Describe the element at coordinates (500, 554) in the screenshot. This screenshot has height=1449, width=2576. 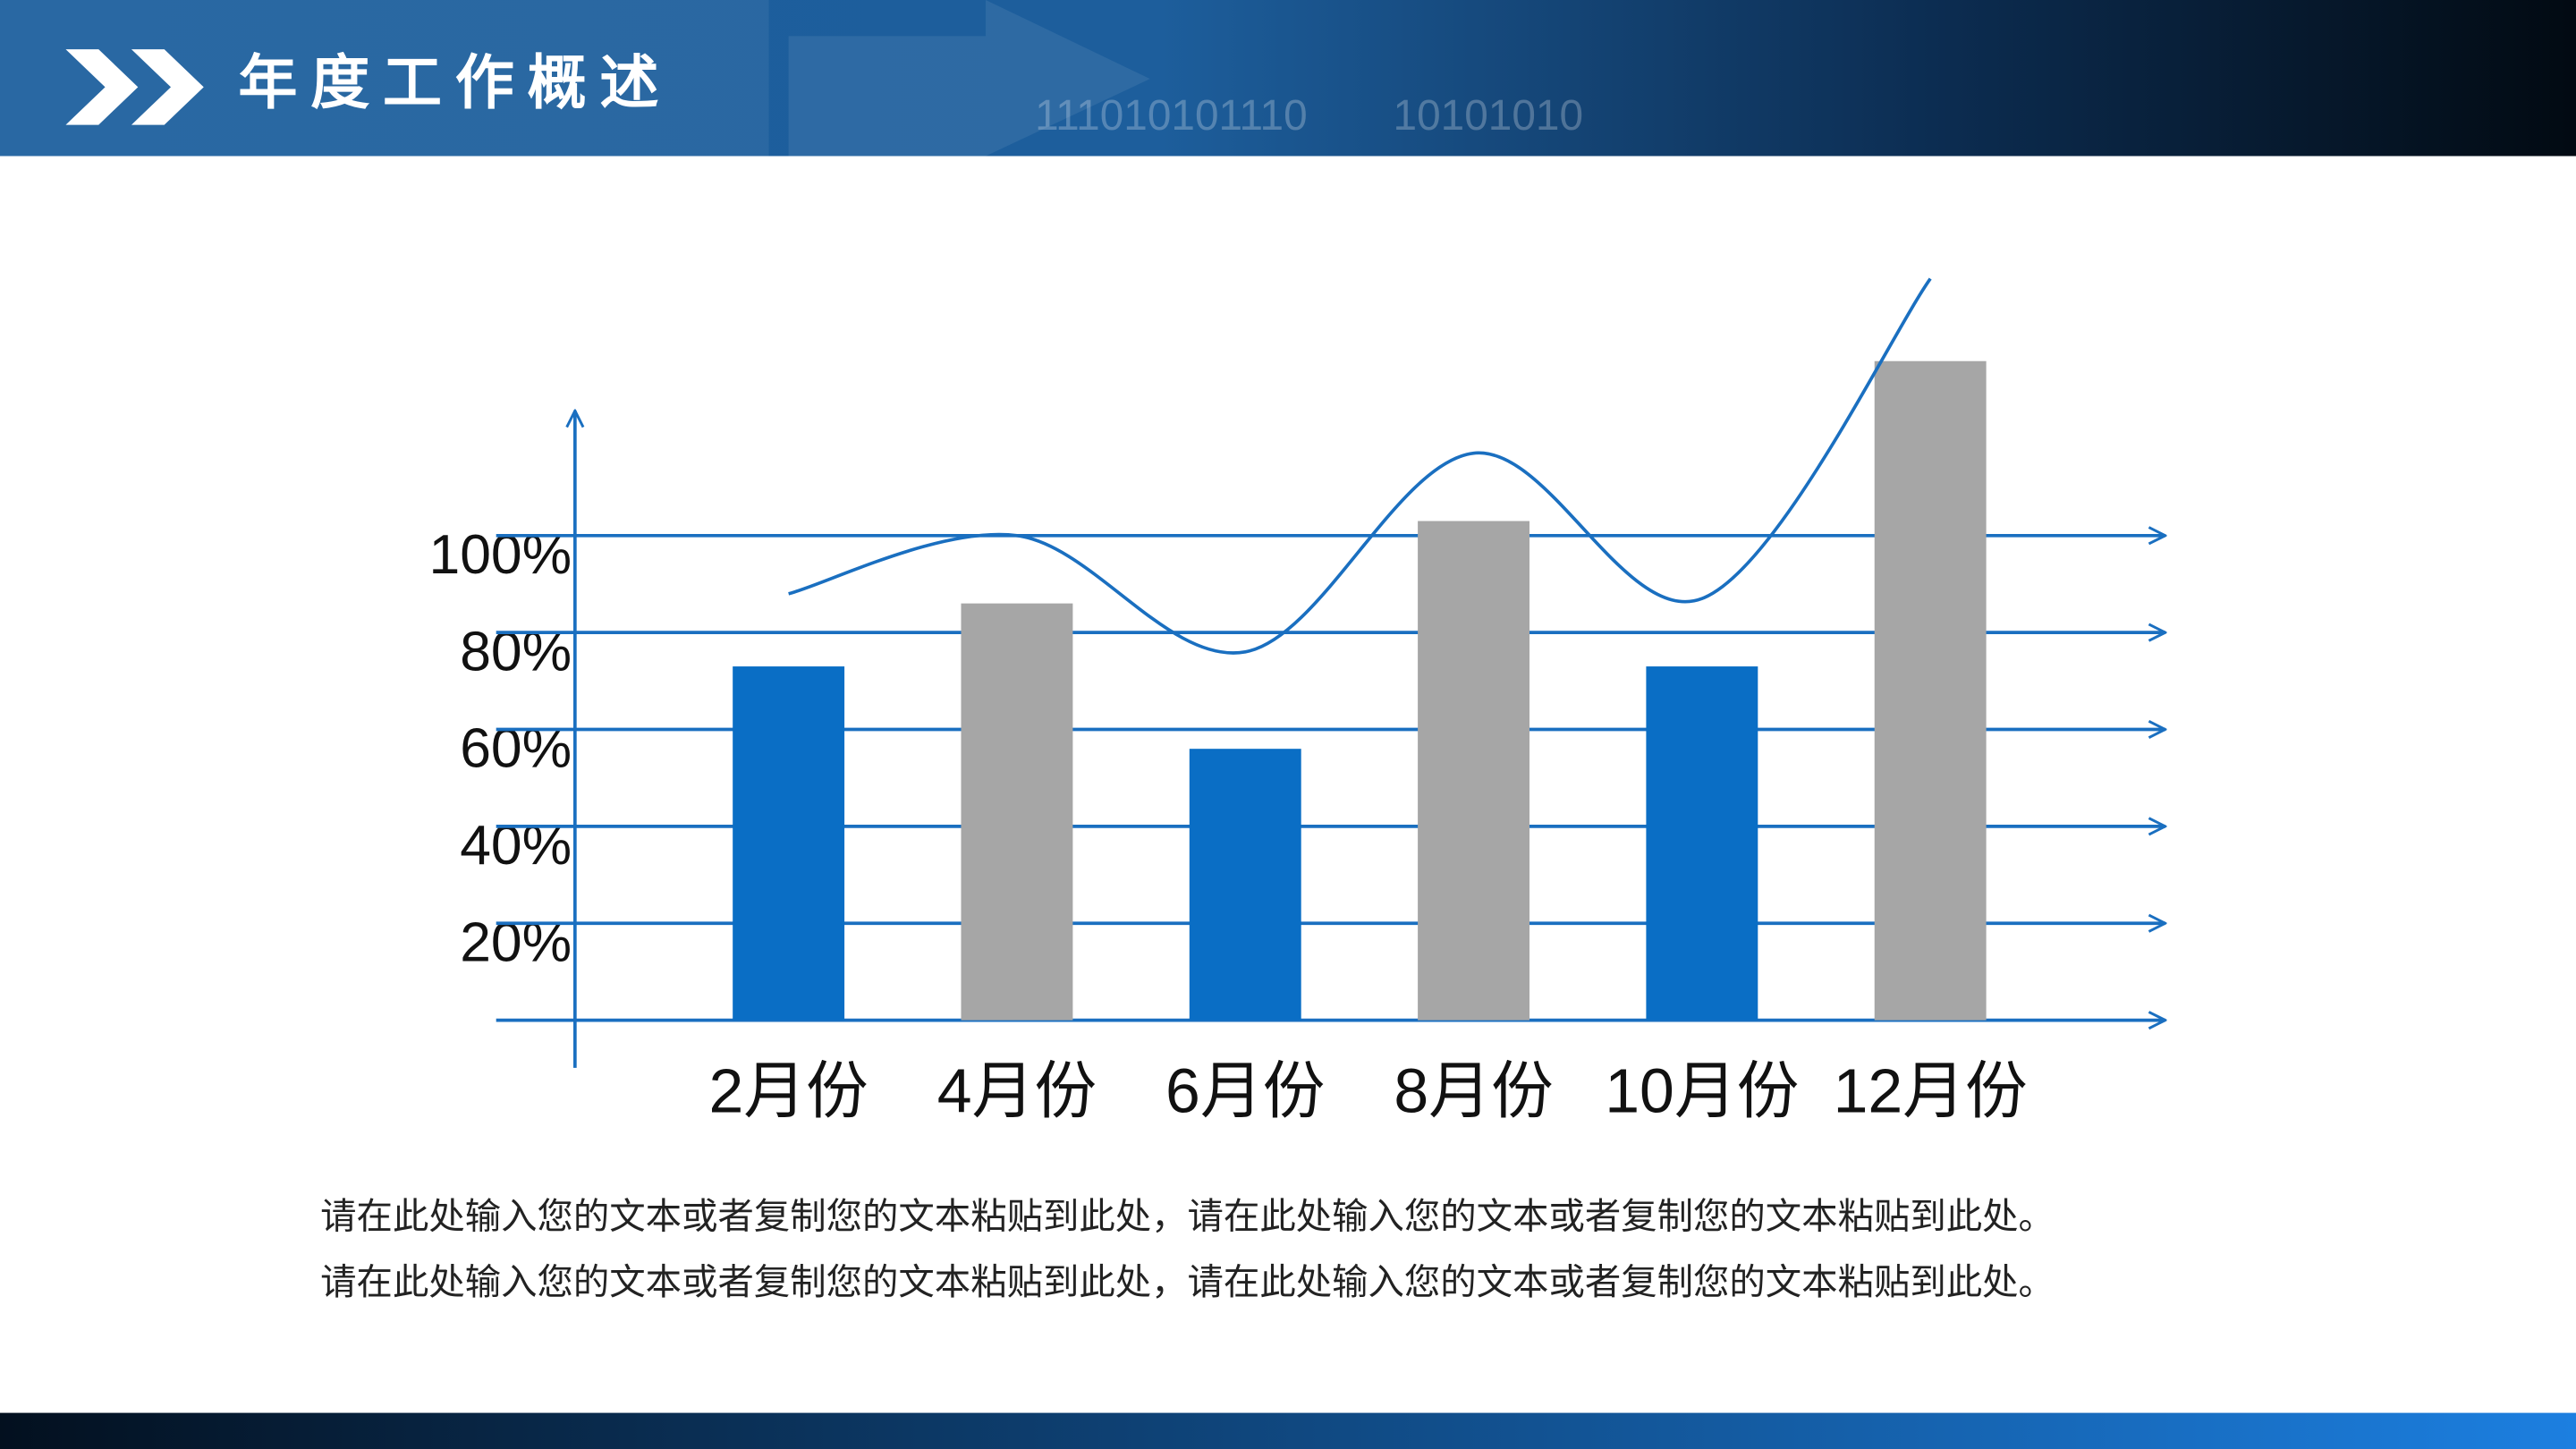
I see `y-tick-label: 100%` at that location.